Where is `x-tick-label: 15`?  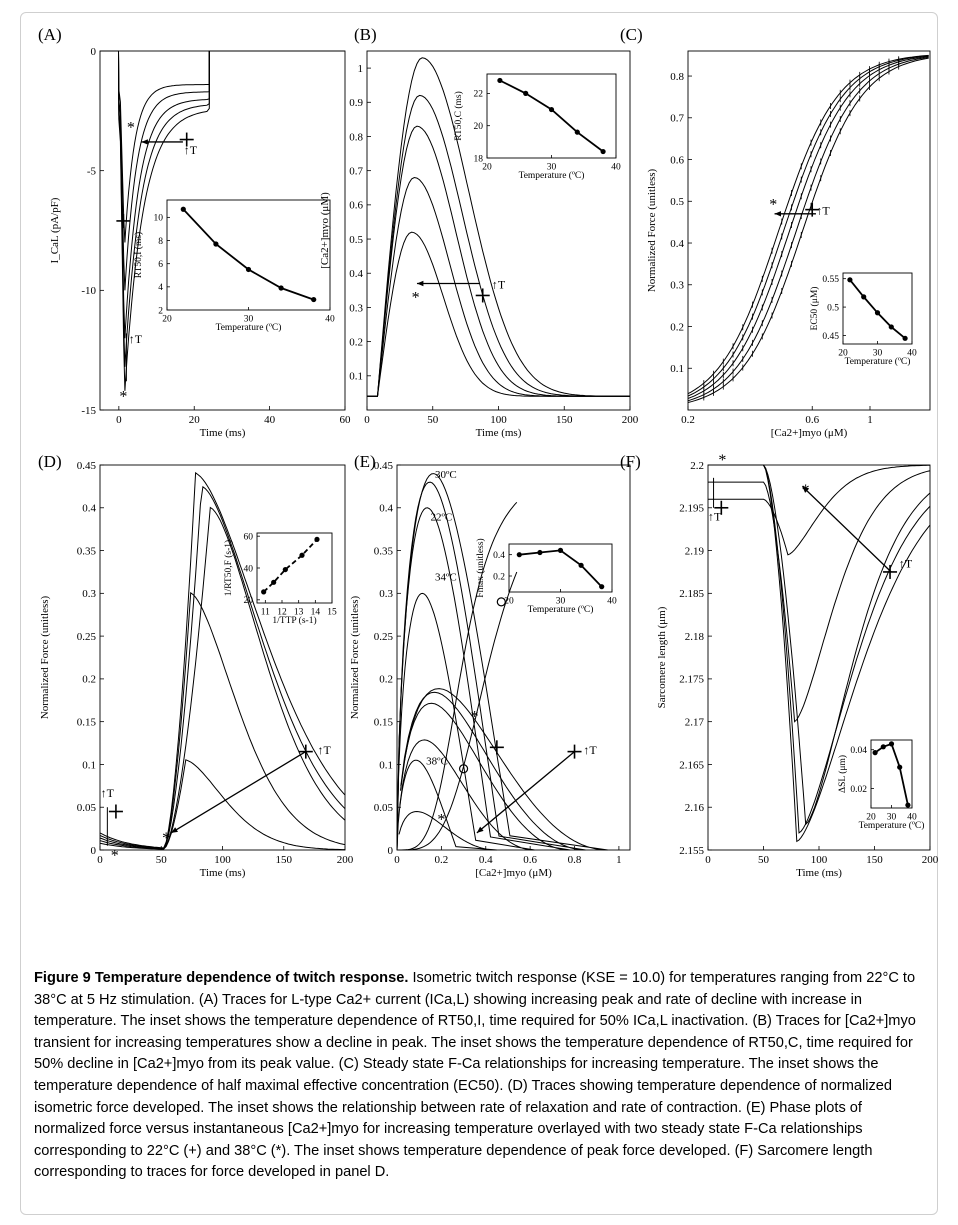 x-tick-label: 15 is located at coordinates (332, 613).